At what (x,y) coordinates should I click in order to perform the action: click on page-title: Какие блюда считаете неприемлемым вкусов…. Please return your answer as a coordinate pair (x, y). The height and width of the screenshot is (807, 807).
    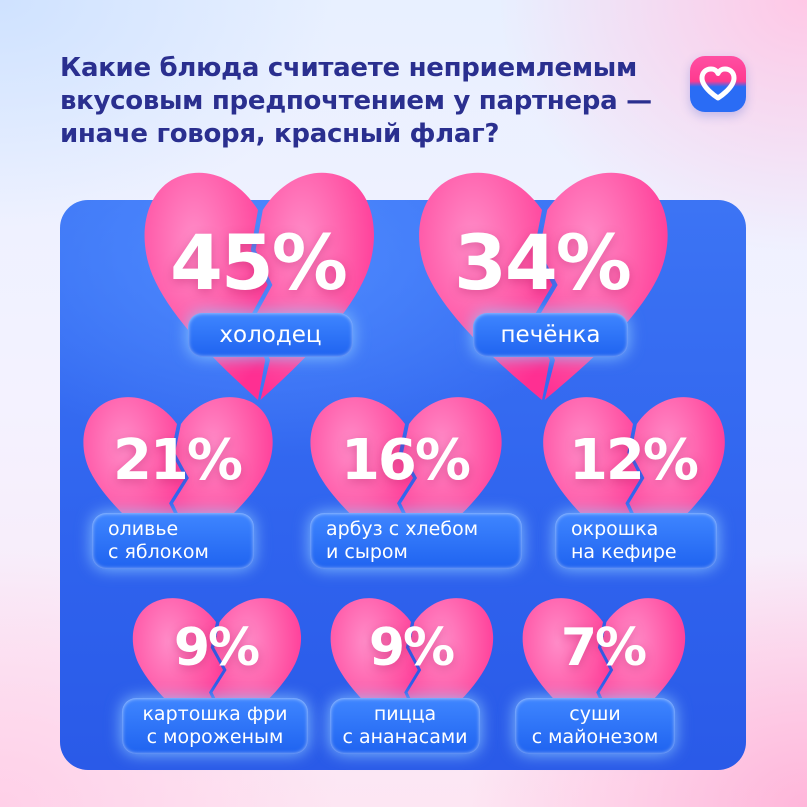
    Looking at the image, I should click on (370, 101).